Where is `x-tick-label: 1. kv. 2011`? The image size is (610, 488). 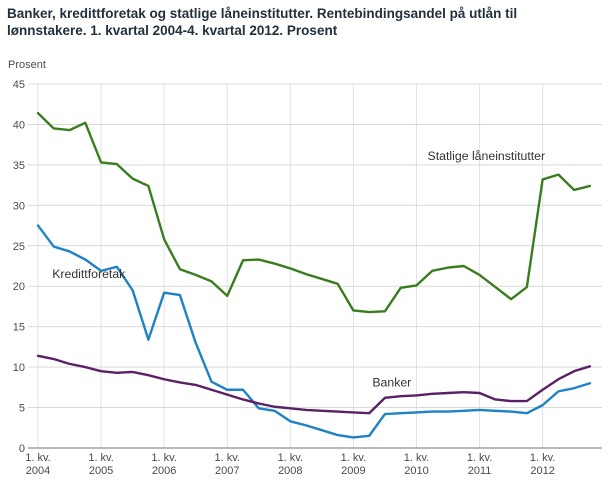 x-tick-label: 1. kv. 2011 is located at coordinates (479, 464).